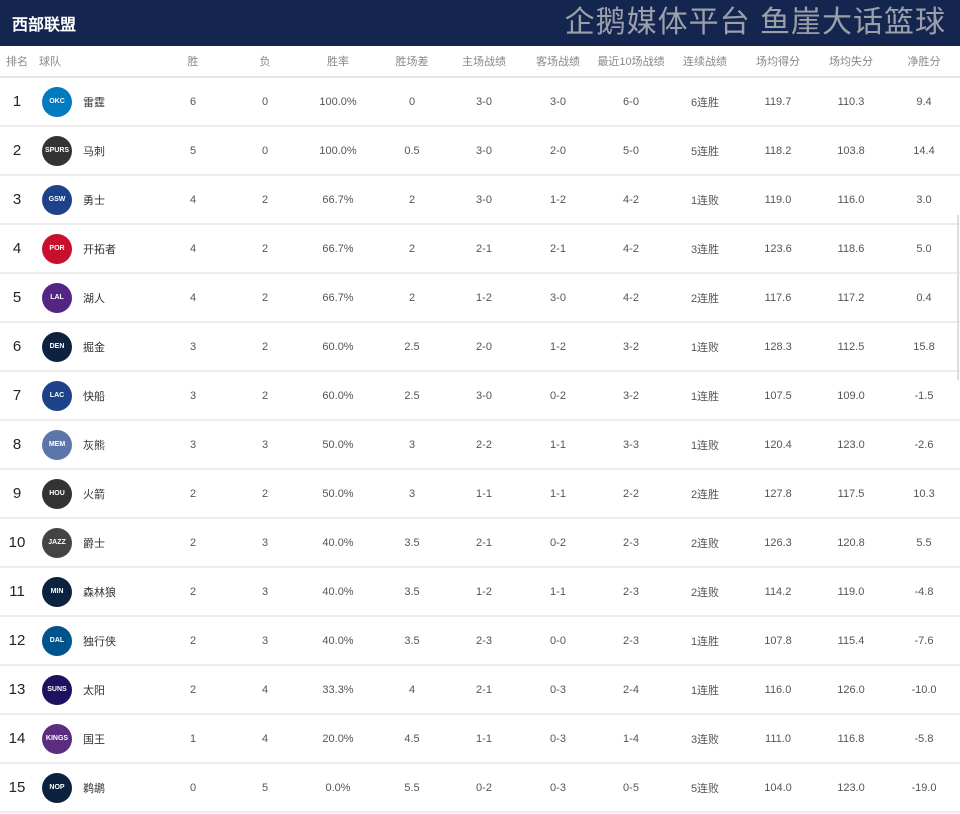 The width and height of the screenshot is (960, 814). I want to click on cell-away: 2-0, so click(558, 150).